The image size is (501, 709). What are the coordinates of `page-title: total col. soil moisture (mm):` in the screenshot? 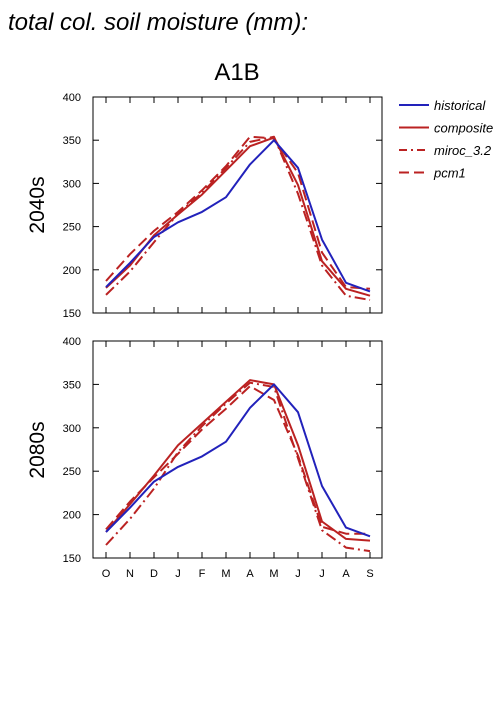 It's located at (158, 22).